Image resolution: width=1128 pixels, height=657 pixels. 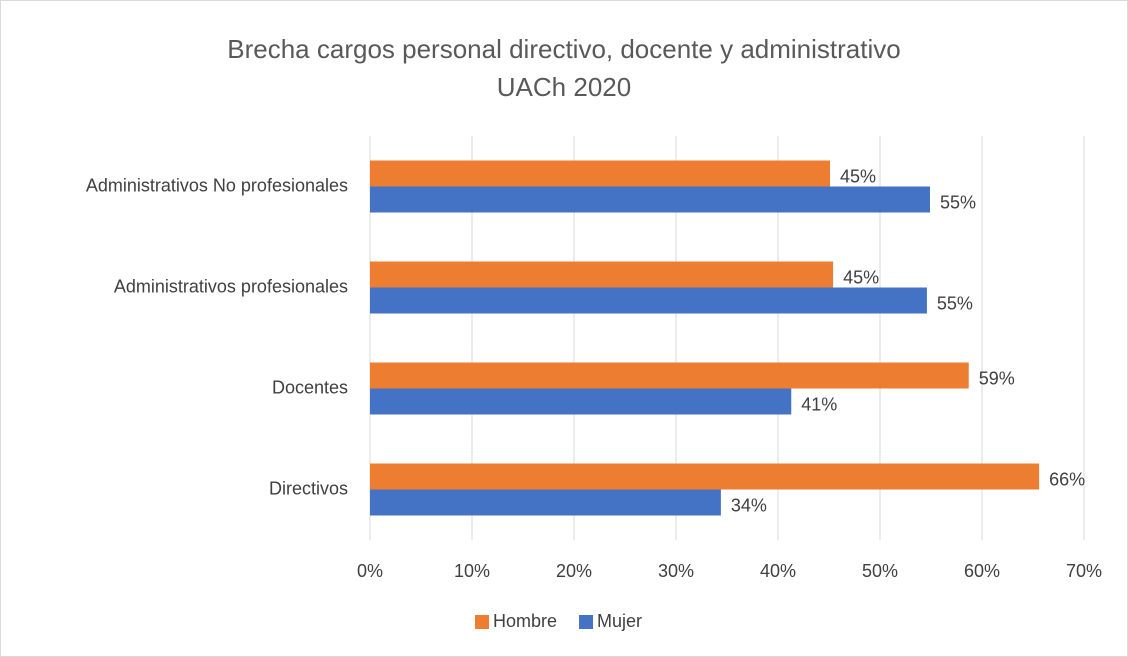 I want to click on data-label: 66%, so click(x=1067, y=479).